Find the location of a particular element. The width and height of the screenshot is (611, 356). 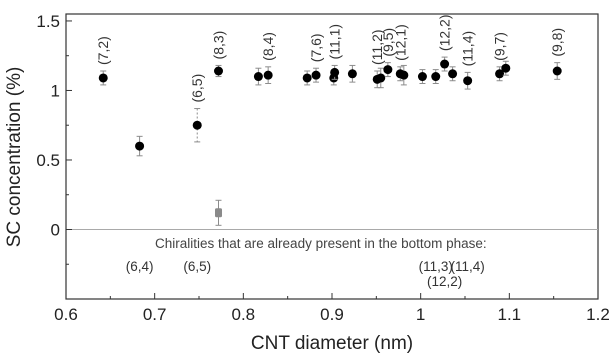

bottom-phase-point is located at coordinates (219, 213).